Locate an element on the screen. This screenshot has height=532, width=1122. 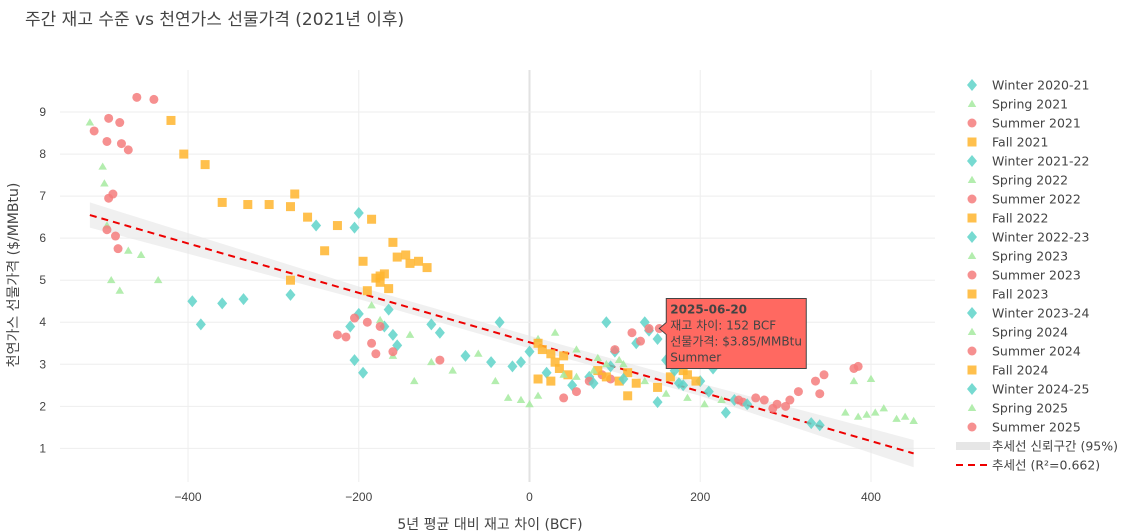
legend-item: Spring 2022 is located at coordinates (1017, 180).